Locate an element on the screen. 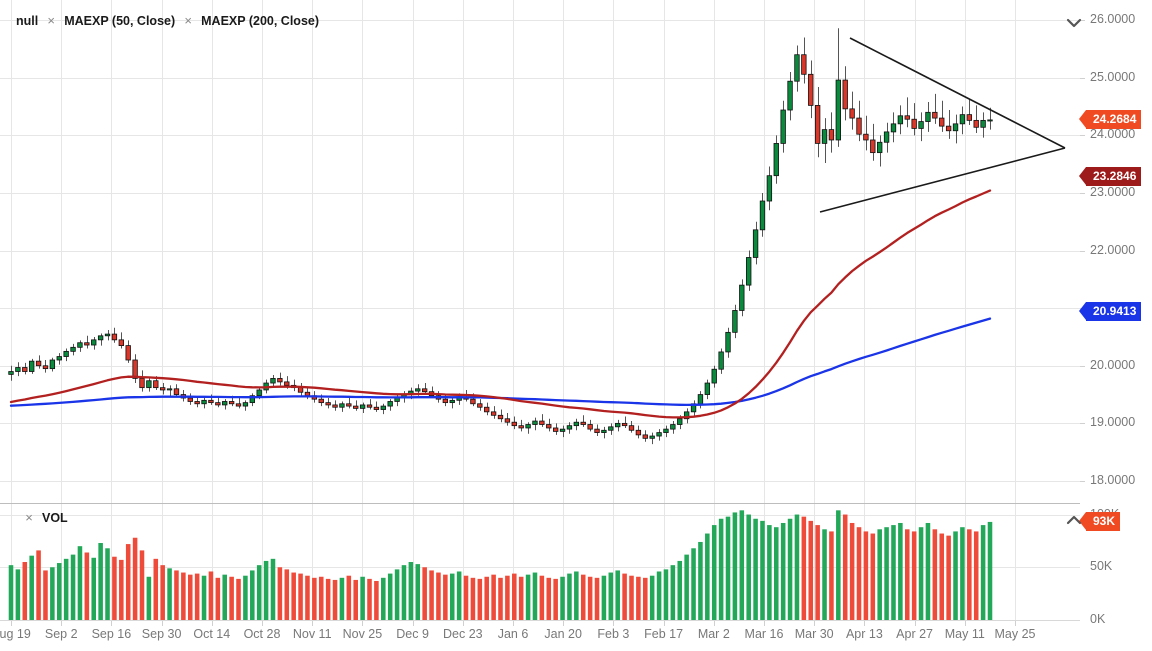  time-axis-tick: May 11 is located at coordinates (964, 634).